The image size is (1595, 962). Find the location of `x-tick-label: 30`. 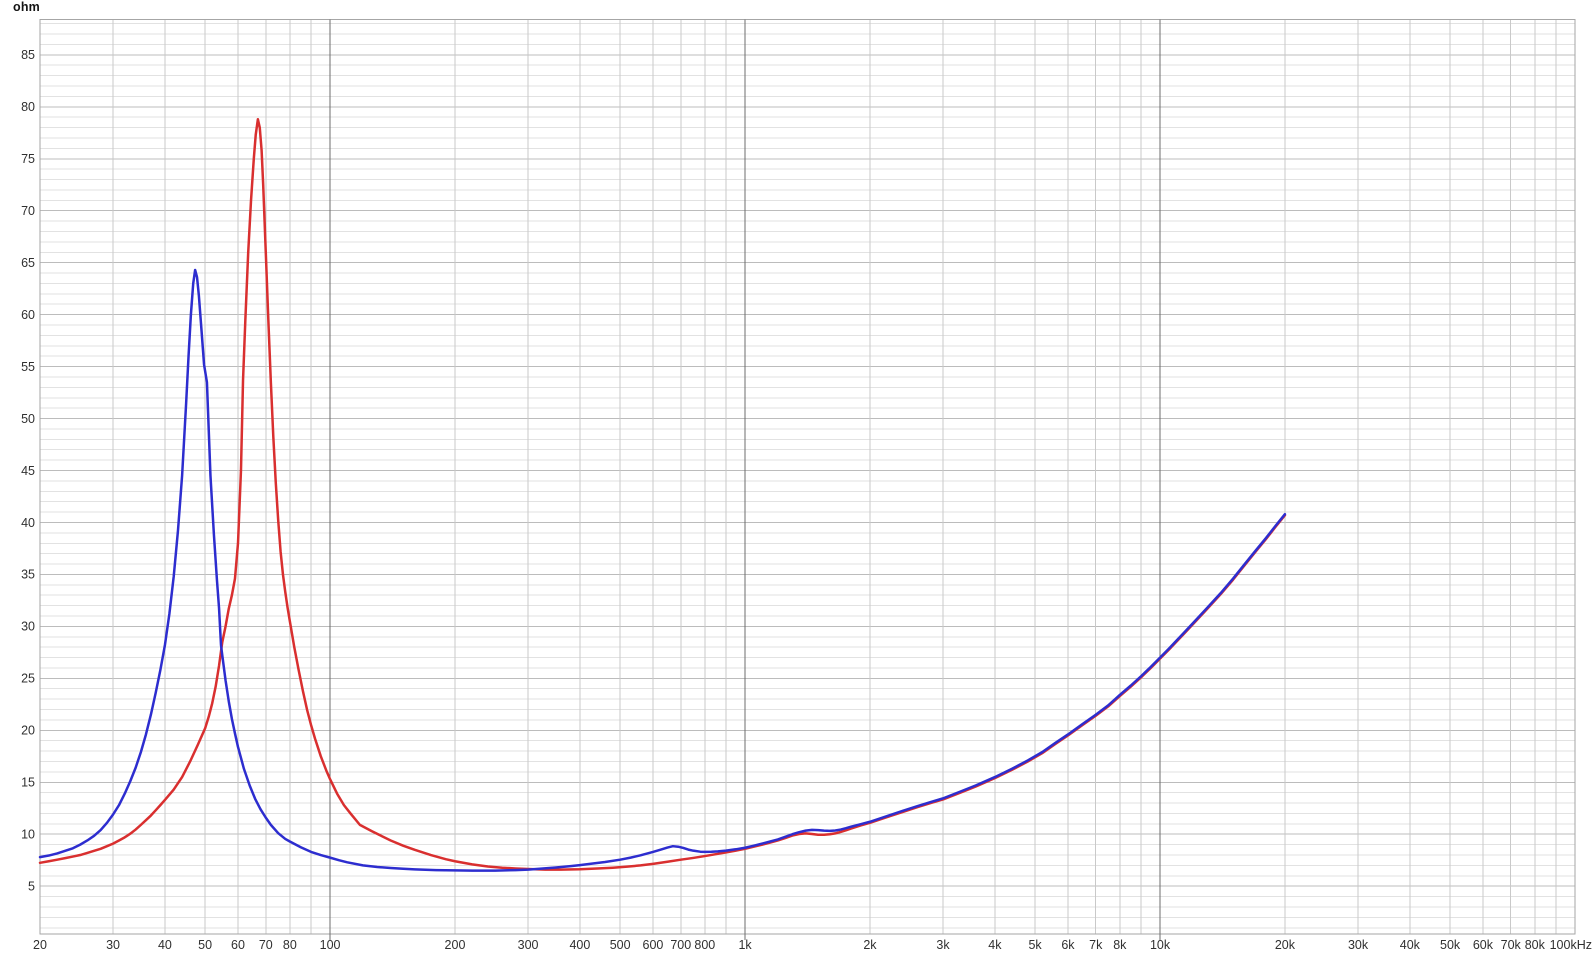

x-tick-label: 30 is located at coordinates (113, 945).